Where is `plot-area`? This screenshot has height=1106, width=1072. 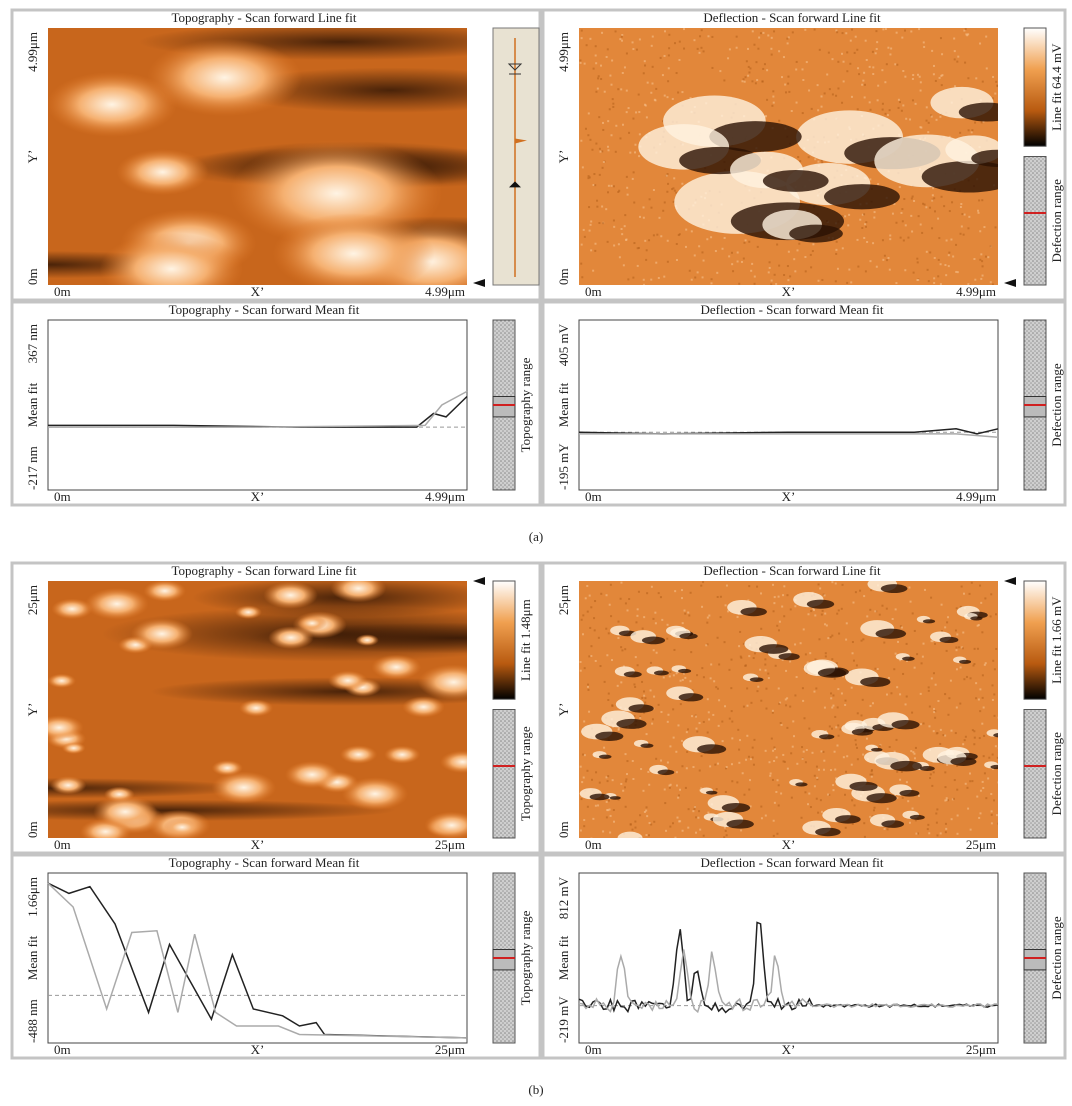 plot-area is located at coordinates (788, 958).